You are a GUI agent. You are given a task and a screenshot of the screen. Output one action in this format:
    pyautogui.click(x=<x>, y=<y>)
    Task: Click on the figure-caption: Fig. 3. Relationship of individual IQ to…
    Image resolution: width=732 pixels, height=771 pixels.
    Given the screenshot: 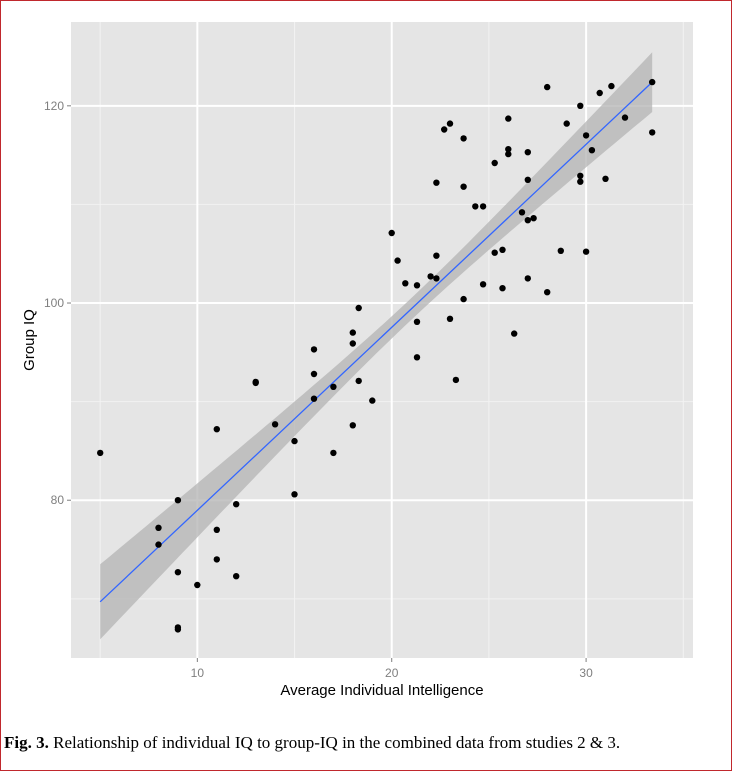 What is the action you would take?
    pyautogui.click(x=312, y=743)
    